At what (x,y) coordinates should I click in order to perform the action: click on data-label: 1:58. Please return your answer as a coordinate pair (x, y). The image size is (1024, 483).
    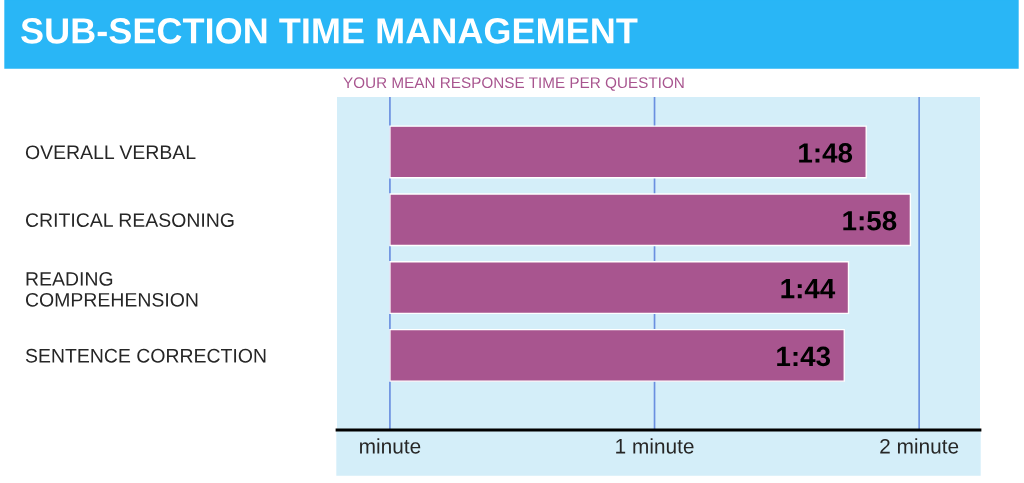
    Looking at the image, I should click on (870, 220).